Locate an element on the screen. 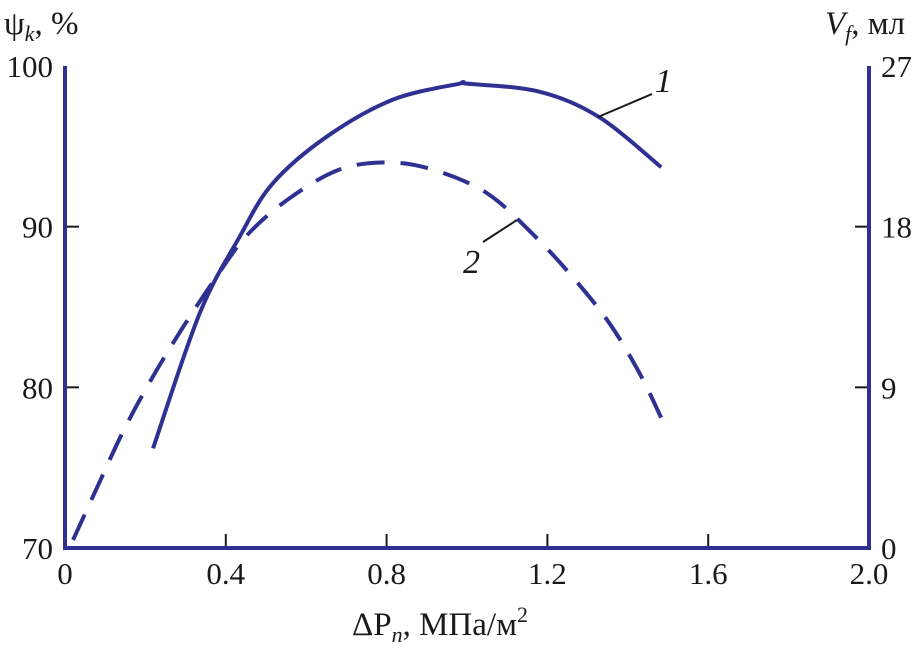 Image resolution: width=920 pixels, height=651 pixels. curve-1-label: 1 is located at coordinates (663, 81).